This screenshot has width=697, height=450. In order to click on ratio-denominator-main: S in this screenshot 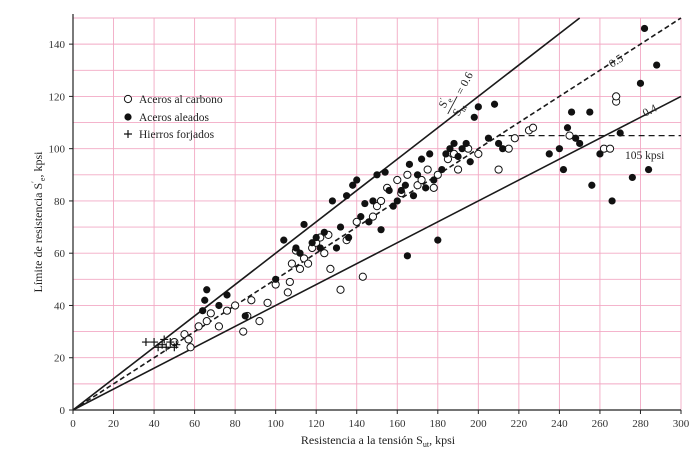, I will do `click(458, 112)`.